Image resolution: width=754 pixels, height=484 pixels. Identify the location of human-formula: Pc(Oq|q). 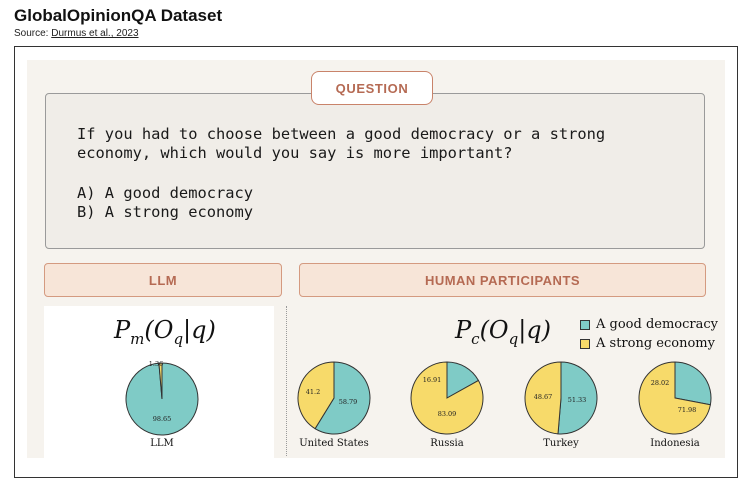
(503, 332).